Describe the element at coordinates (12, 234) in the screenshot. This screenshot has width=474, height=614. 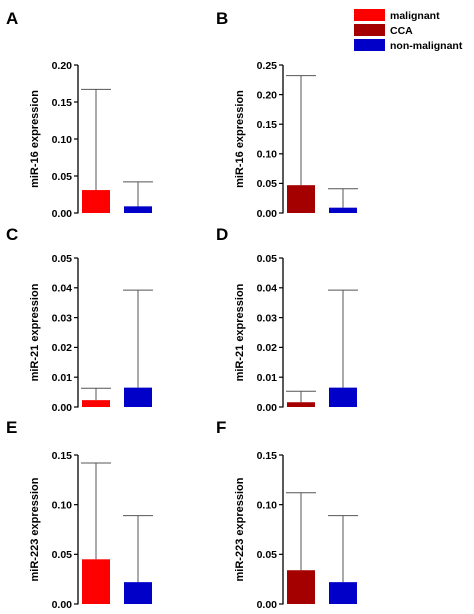
I see `panel-letter: C` at that location.